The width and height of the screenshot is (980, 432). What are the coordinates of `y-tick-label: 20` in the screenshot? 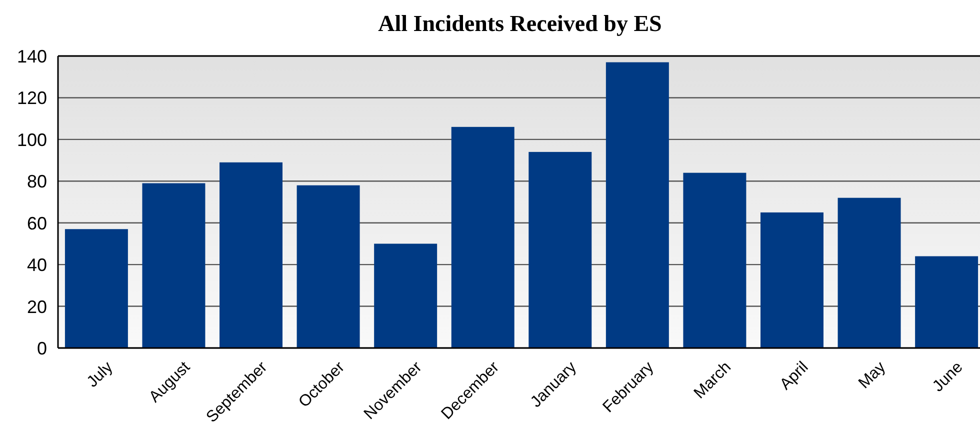 It's located at (36, 306).